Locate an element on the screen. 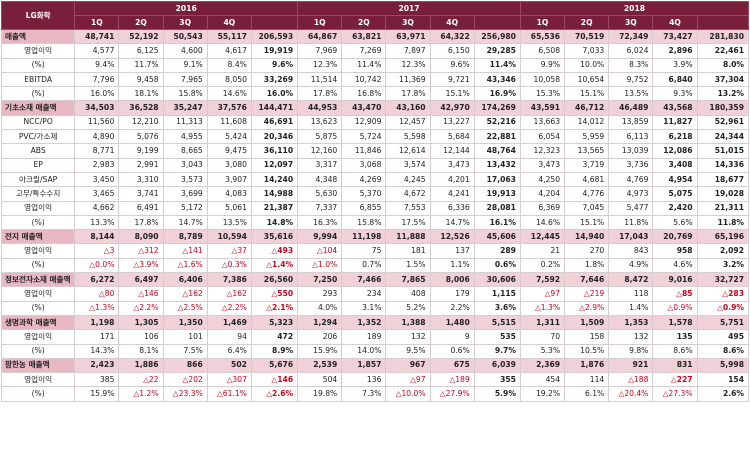 The width and height of the screenshot is (750, 460). value-cell: 3,317 is located at coordinates (320, 165).